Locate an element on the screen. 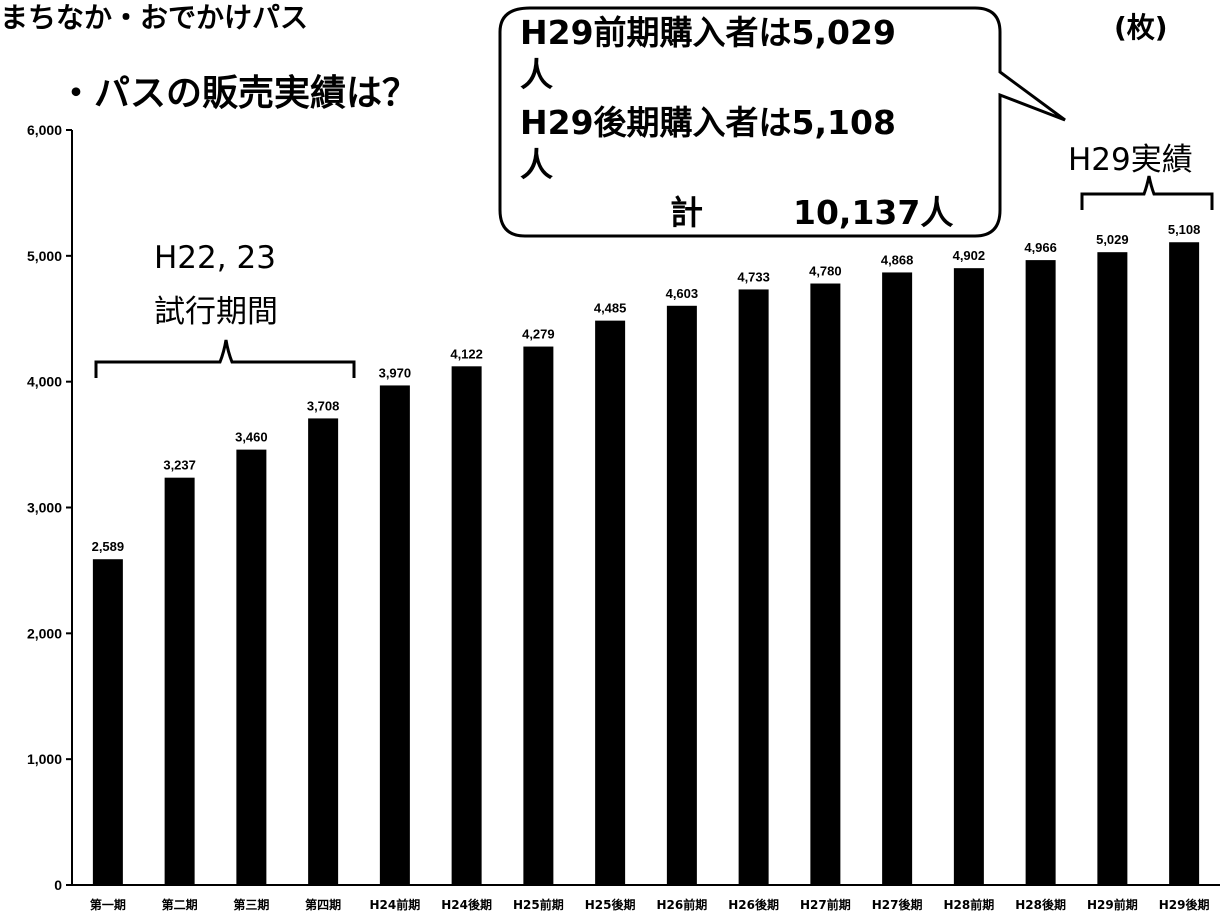  y-axis-ticks: 0 1,000 2,000 3,000 4,000 5,000 6,000 is located at coordinates (49, 507).